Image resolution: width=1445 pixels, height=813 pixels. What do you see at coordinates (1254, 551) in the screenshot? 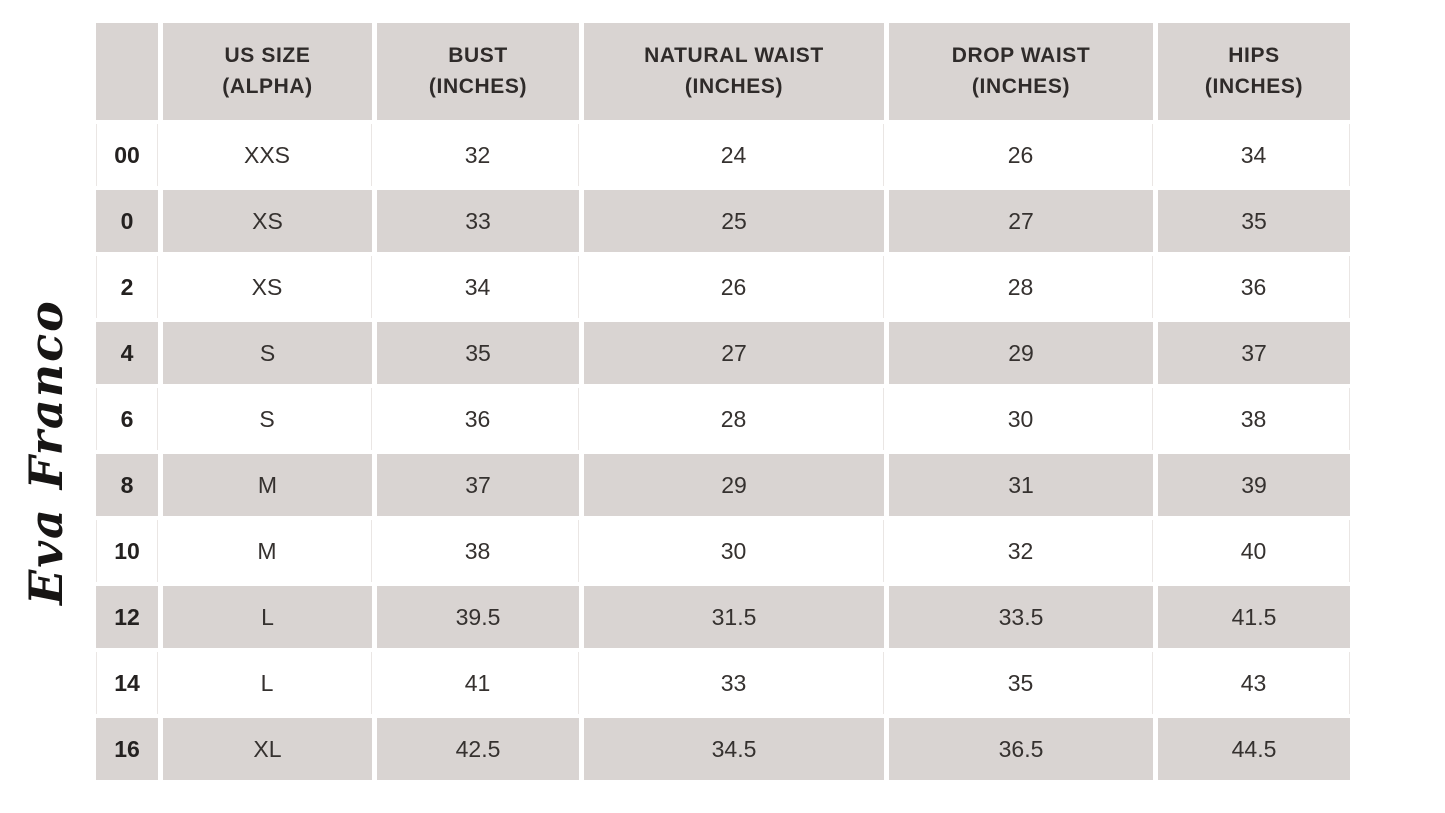
I see `hips-cell: 40` at bounding box center [1254, 551].